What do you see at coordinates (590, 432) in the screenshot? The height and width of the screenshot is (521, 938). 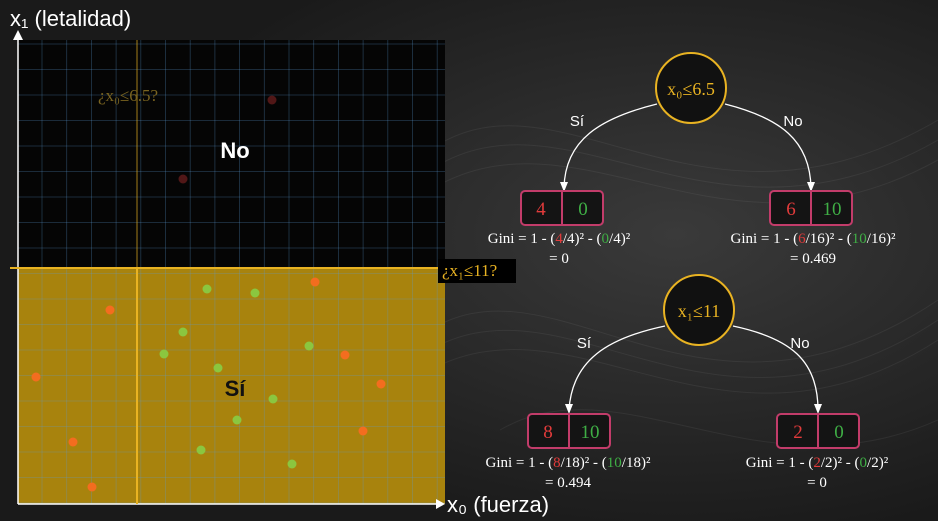 I see `tree2-left-leaf-green: 10` at bounding box center [590, 432].